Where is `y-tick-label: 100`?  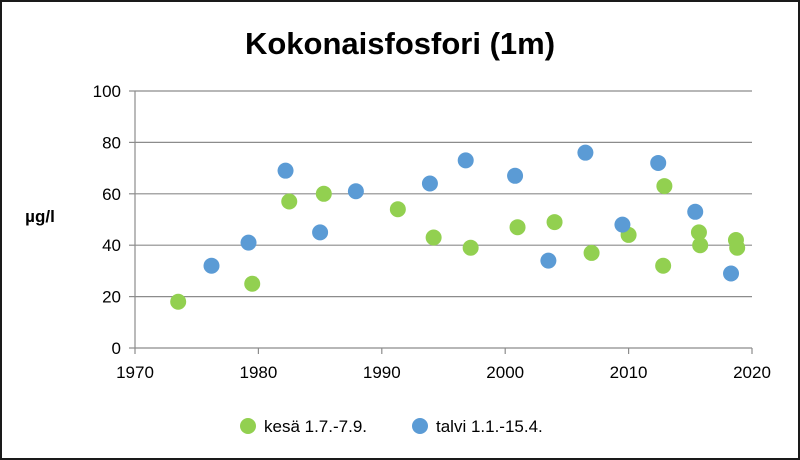
y-tick-label: 100 is located at coordinates (107, 91).